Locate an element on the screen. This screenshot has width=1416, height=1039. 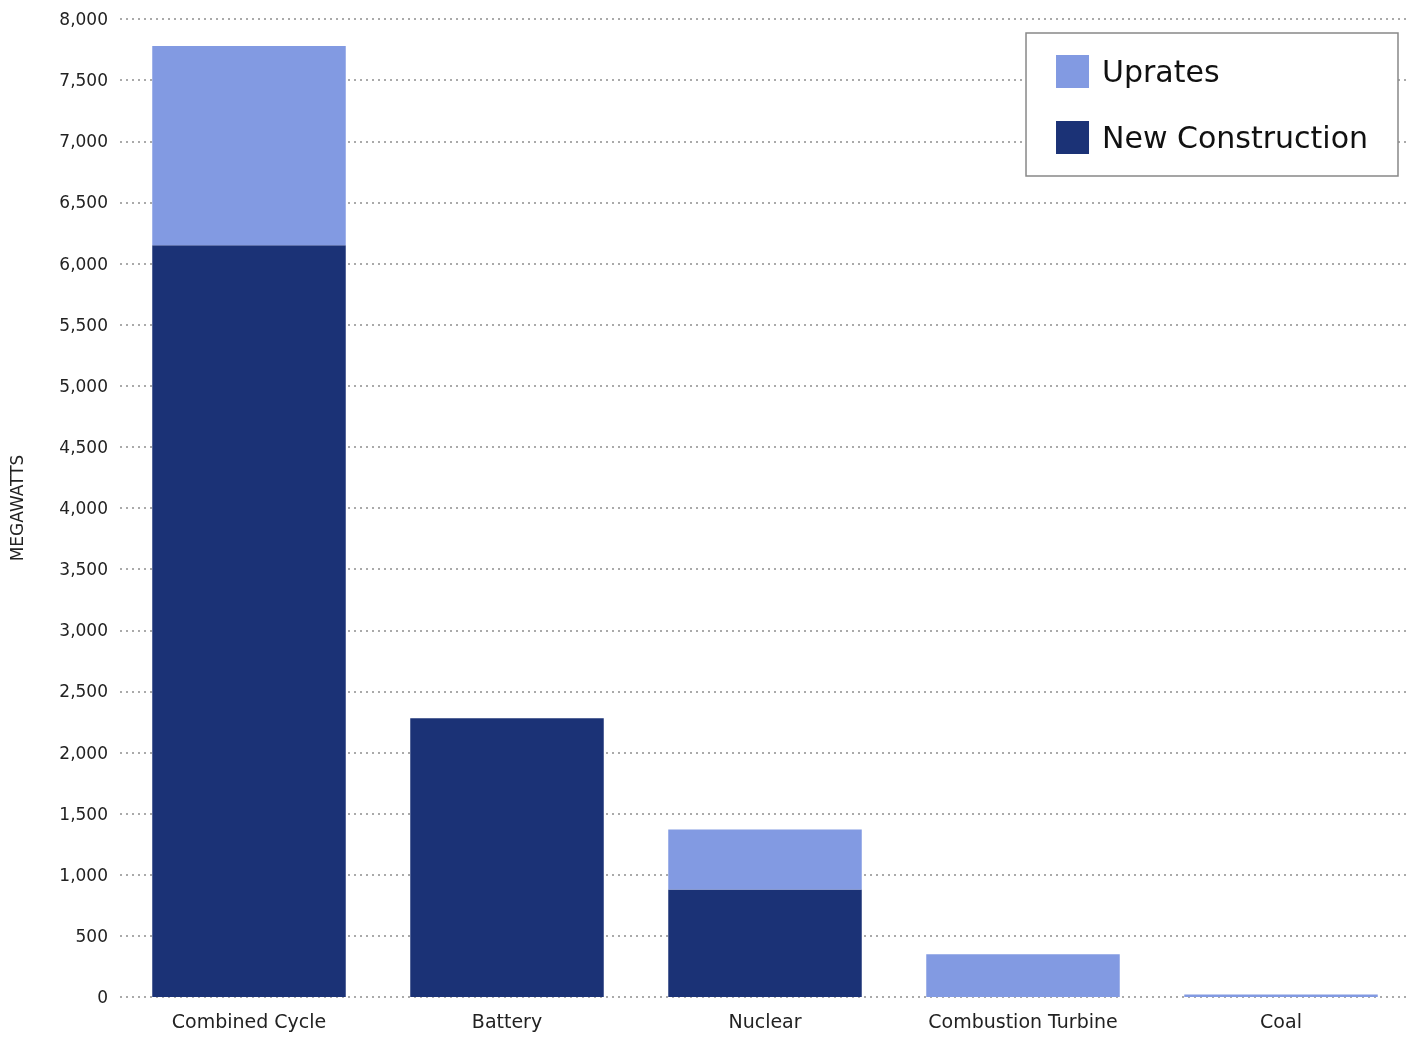
y-tick-label: 4,500 is located at coordinates (83, 446).